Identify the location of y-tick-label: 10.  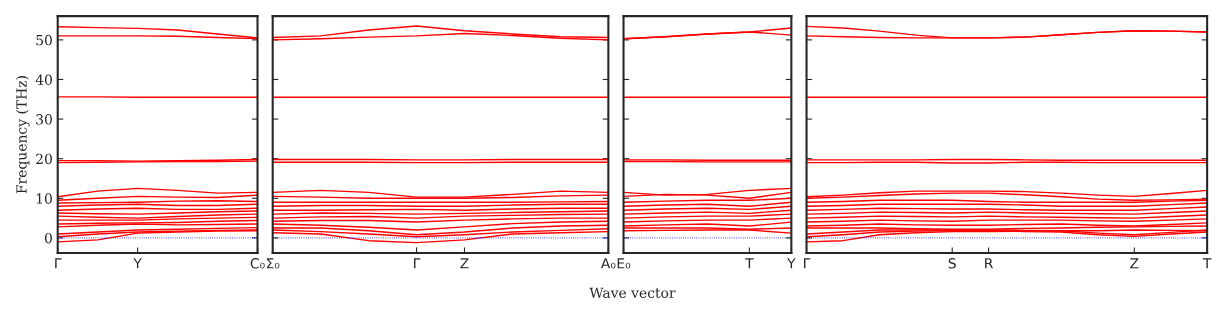
(44, 198).